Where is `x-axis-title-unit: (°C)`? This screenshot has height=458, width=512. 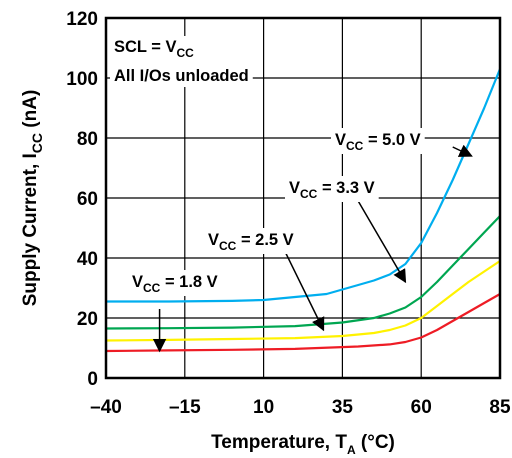 x-axis-title-unit: (°C) is located at coordinates (375, 442).